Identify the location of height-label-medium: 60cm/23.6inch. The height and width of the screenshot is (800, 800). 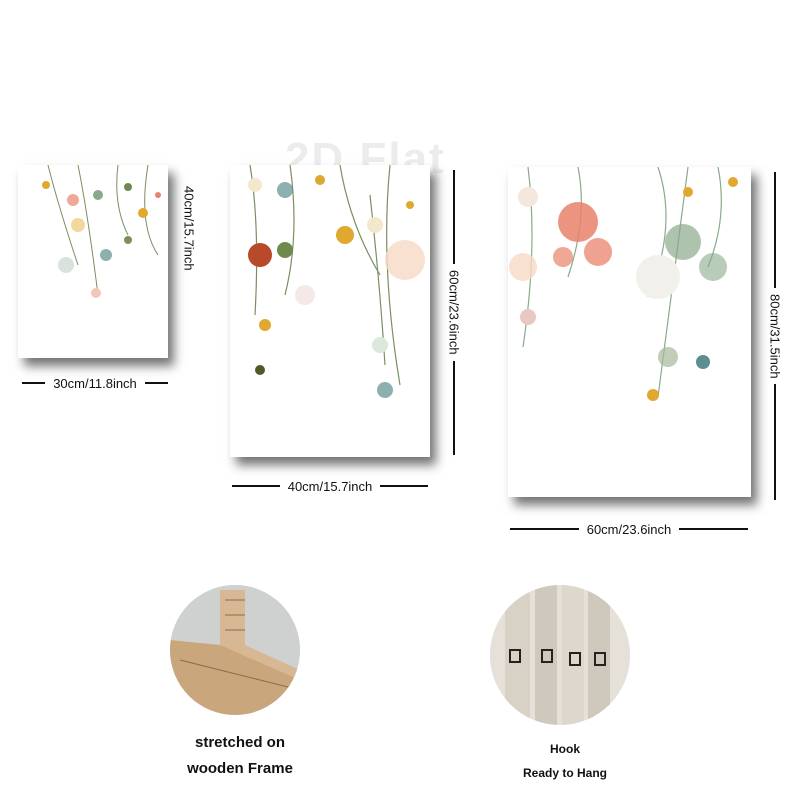
(454, 312).